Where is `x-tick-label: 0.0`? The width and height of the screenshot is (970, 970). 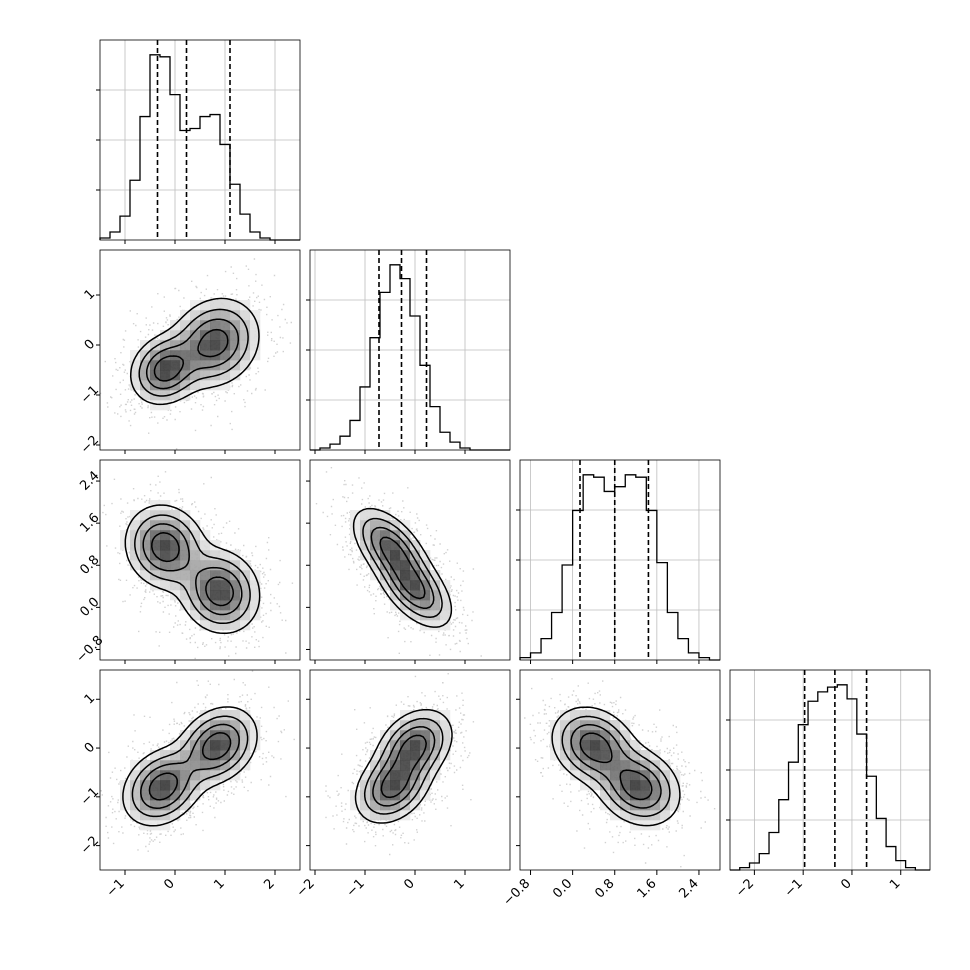 x-tick-label: 0.0 is located at coordinates (562, 888).